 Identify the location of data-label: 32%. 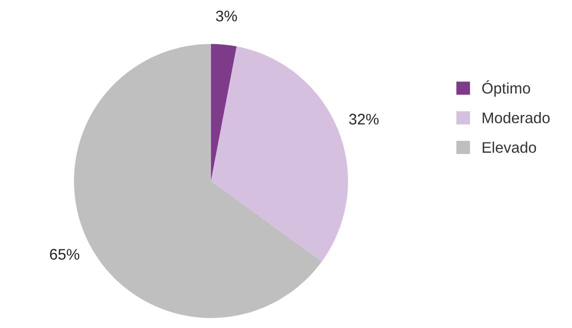
(364, 119).